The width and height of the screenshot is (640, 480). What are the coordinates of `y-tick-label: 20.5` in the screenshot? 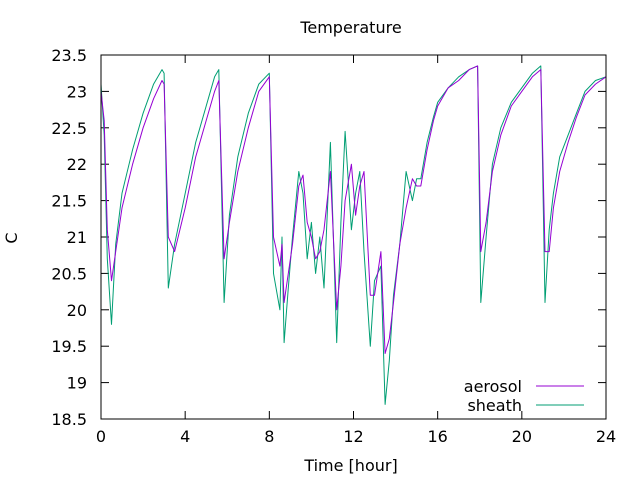 It's located at (69, 273).